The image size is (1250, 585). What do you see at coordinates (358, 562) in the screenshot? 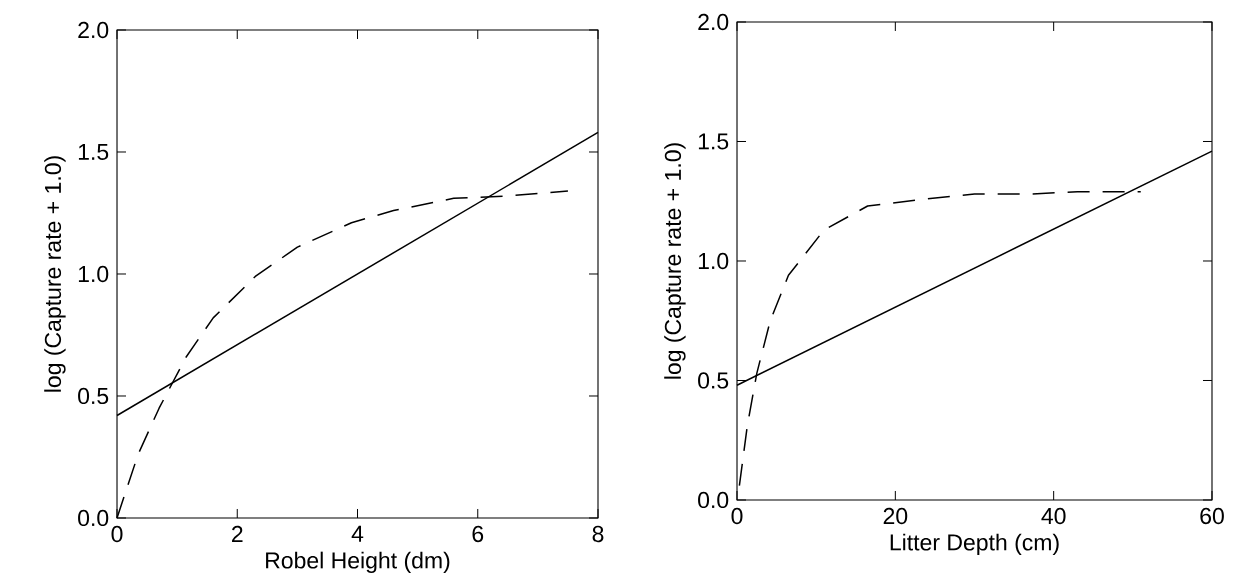
I see `x-axis-title: Robel Height (dm)` at bounding box center [358, 562].